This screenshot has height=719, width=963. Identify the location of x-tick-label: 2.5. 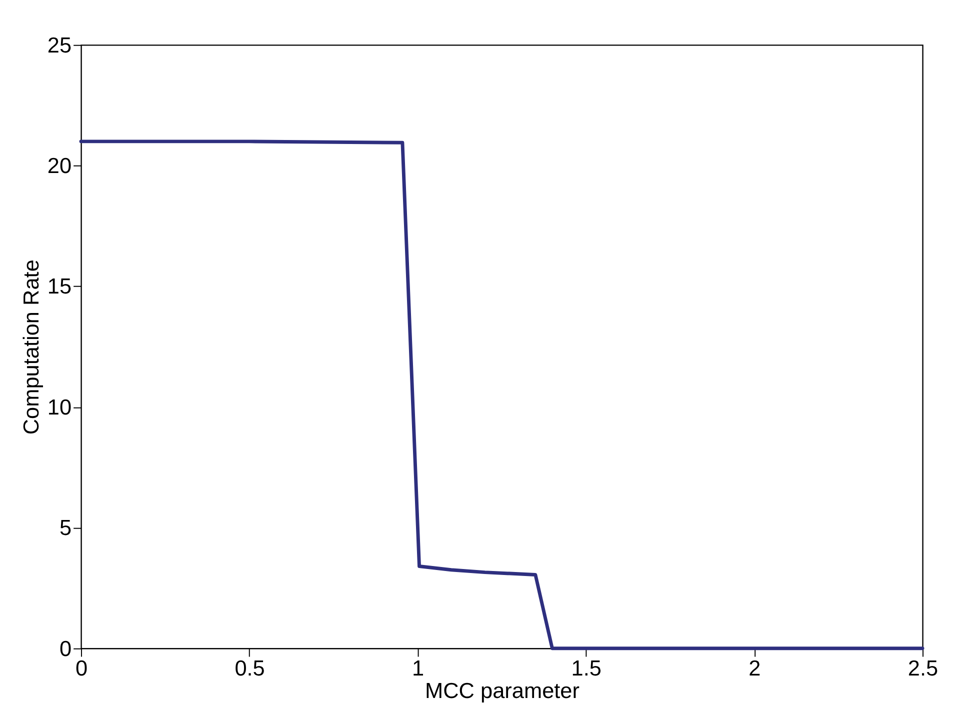
(923, 668).